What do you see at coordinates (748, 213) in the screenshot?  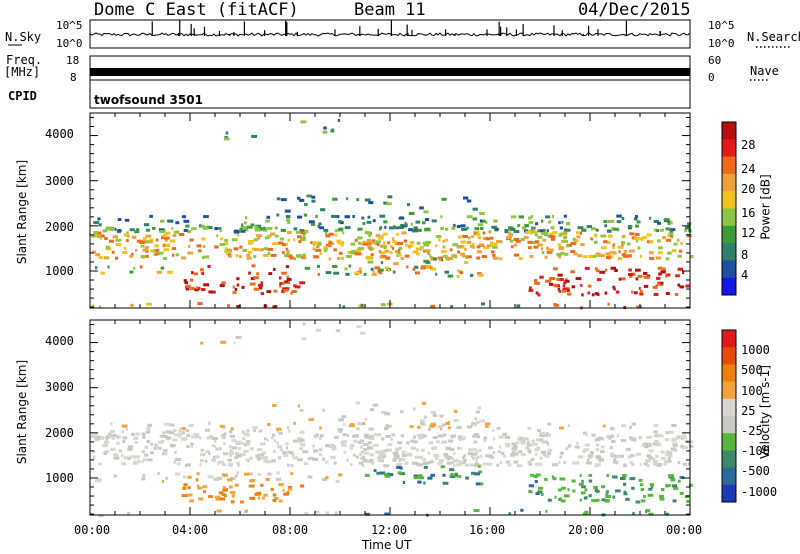 I see `power-tick-16: 16` at bounding box center [748, 213].